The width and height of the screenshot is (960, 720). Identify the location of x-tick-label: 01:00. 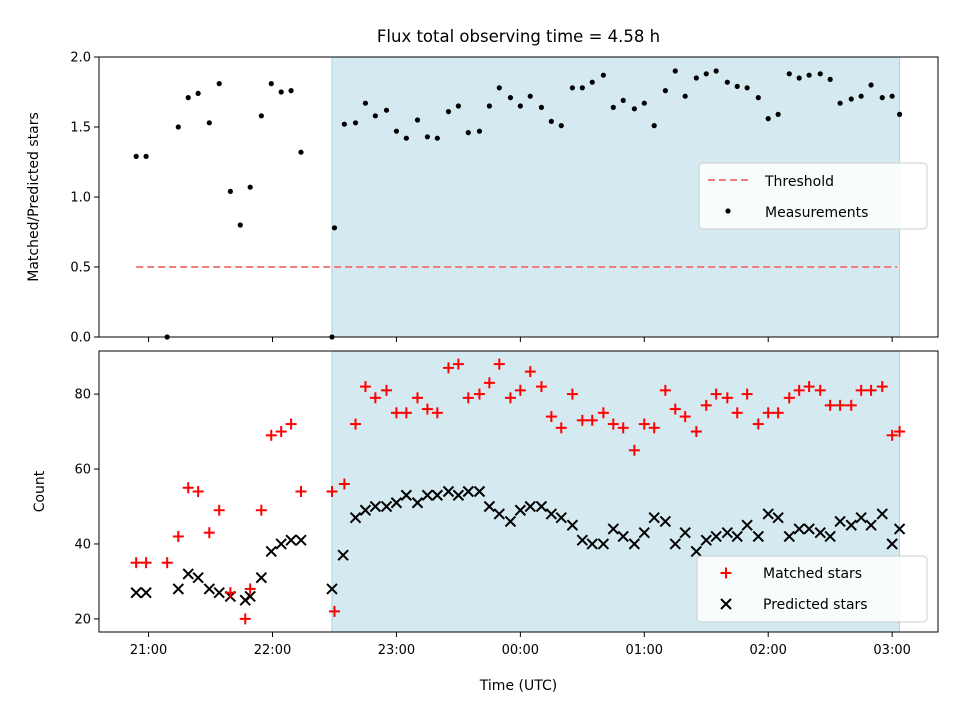
(644, 650).